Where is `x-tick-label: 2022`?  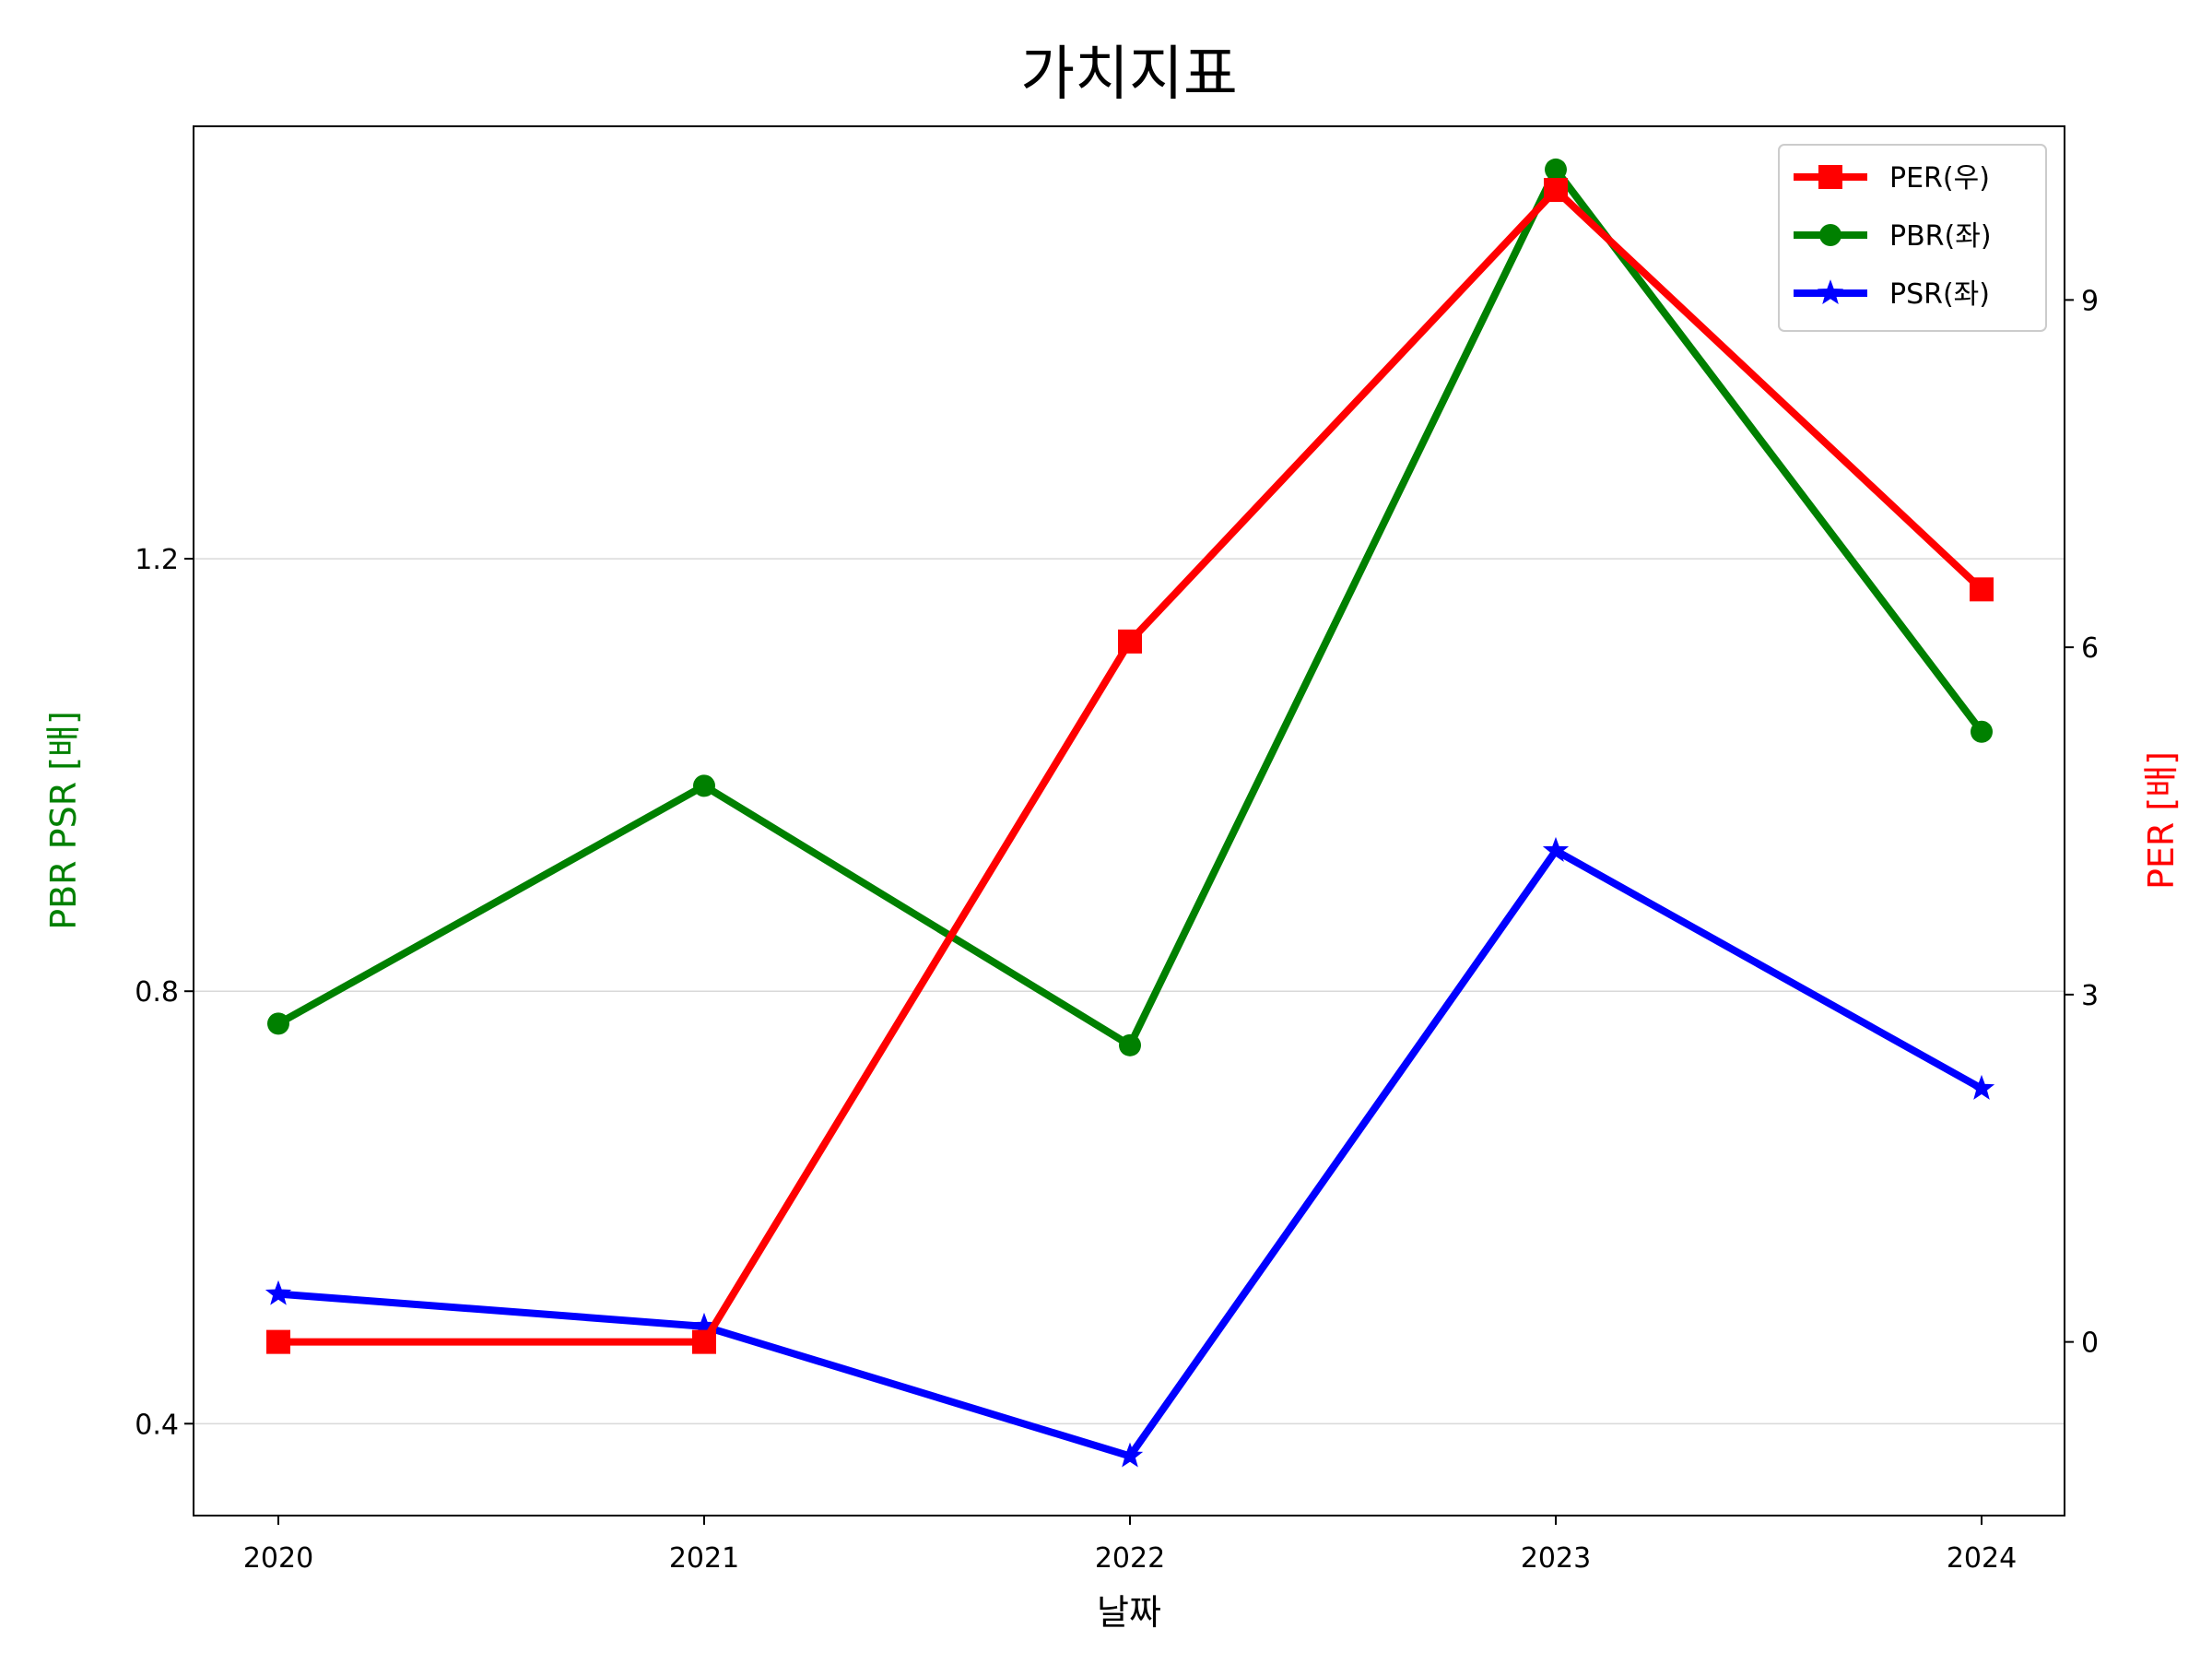
x-tick-label: 2022 is located at coordinates (1130, 1558).